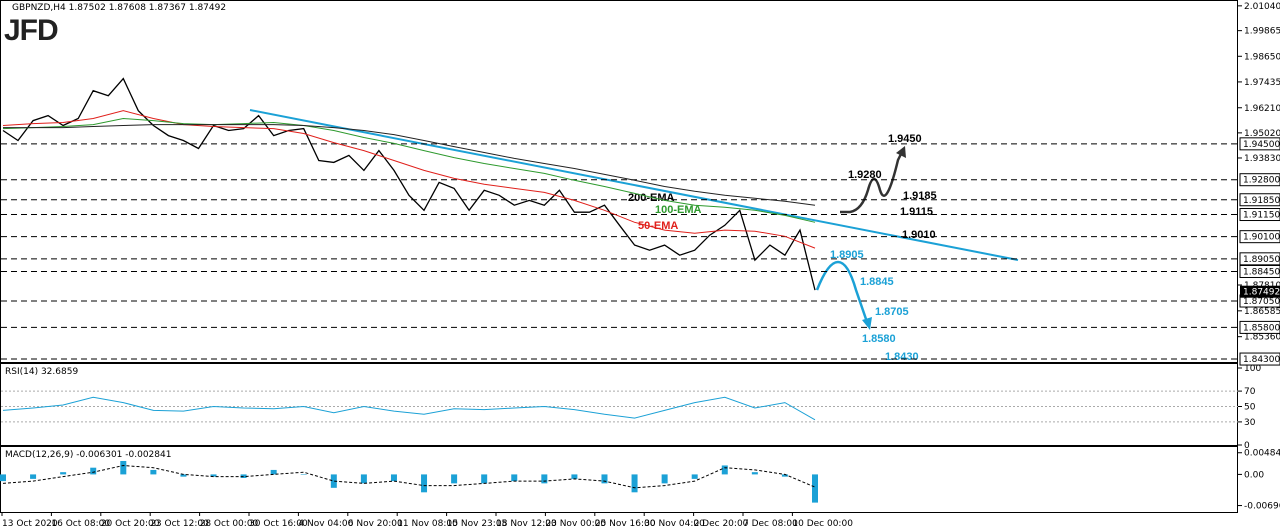 The image size is (1280, 531). I want to click on y-tick-label: 1.99865, so click(1262, 32).